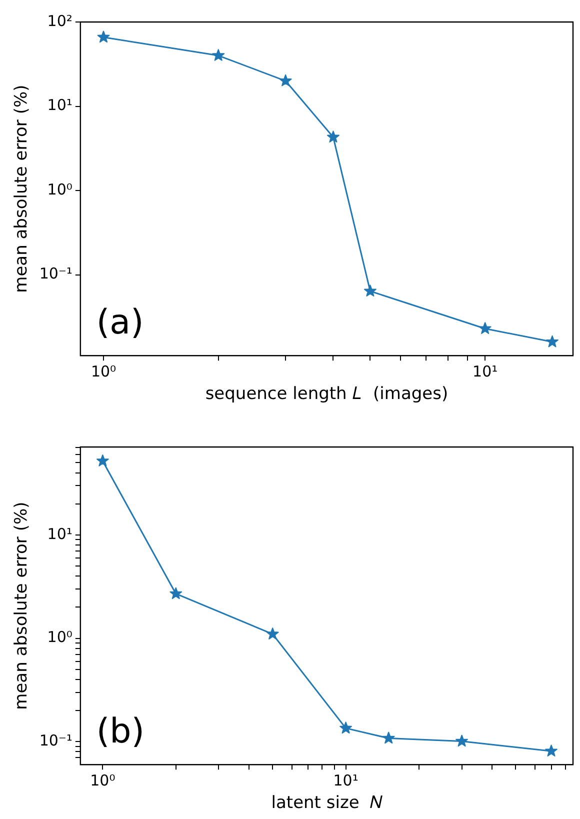  Describe the element at coordinates (59, 21) in the screenshot. I see `y-tick-label: 10²` at that location.